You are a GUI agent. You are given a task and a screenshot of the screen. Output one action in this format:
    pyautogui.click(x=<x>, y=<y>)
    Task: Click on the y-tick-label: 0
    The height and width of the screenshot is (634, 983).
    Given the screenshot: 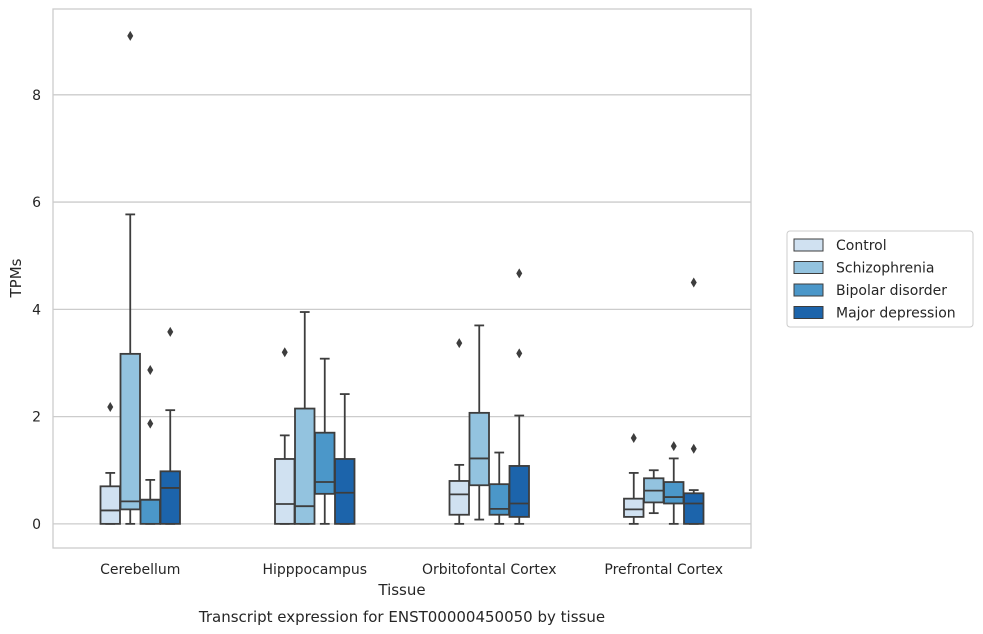 What is the action you would take?
    pyautogui.click(x=36, y=525)
    